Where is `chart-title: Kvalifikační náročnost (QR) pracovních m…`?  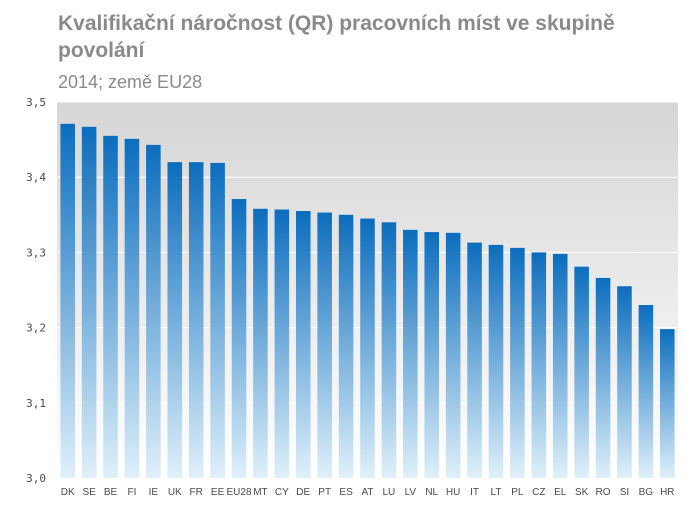 chart-title: Kvalifikační náročnost (QR) pracovních m… is located at coordinates (336, 37).